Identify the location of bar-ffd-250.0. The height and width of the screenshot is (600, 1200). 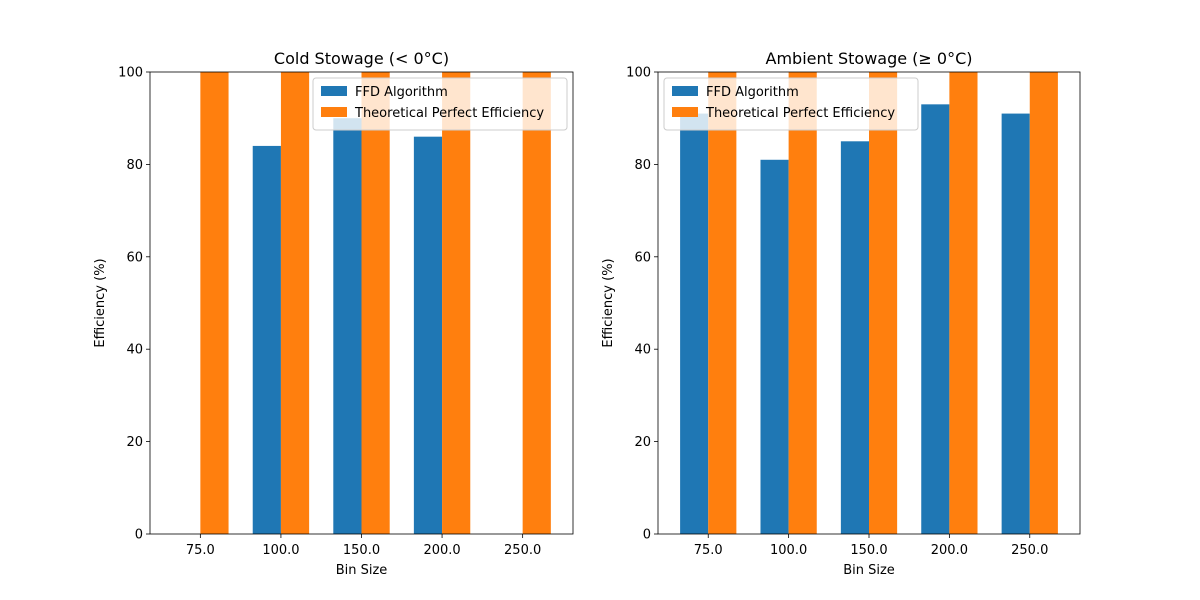
(1015, 323).